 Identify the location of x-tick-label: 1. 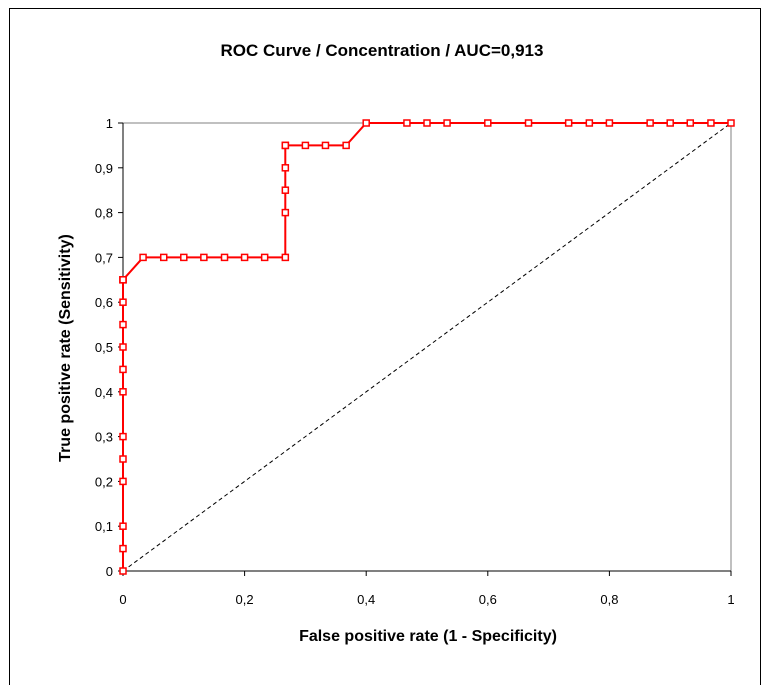
(730, 599).